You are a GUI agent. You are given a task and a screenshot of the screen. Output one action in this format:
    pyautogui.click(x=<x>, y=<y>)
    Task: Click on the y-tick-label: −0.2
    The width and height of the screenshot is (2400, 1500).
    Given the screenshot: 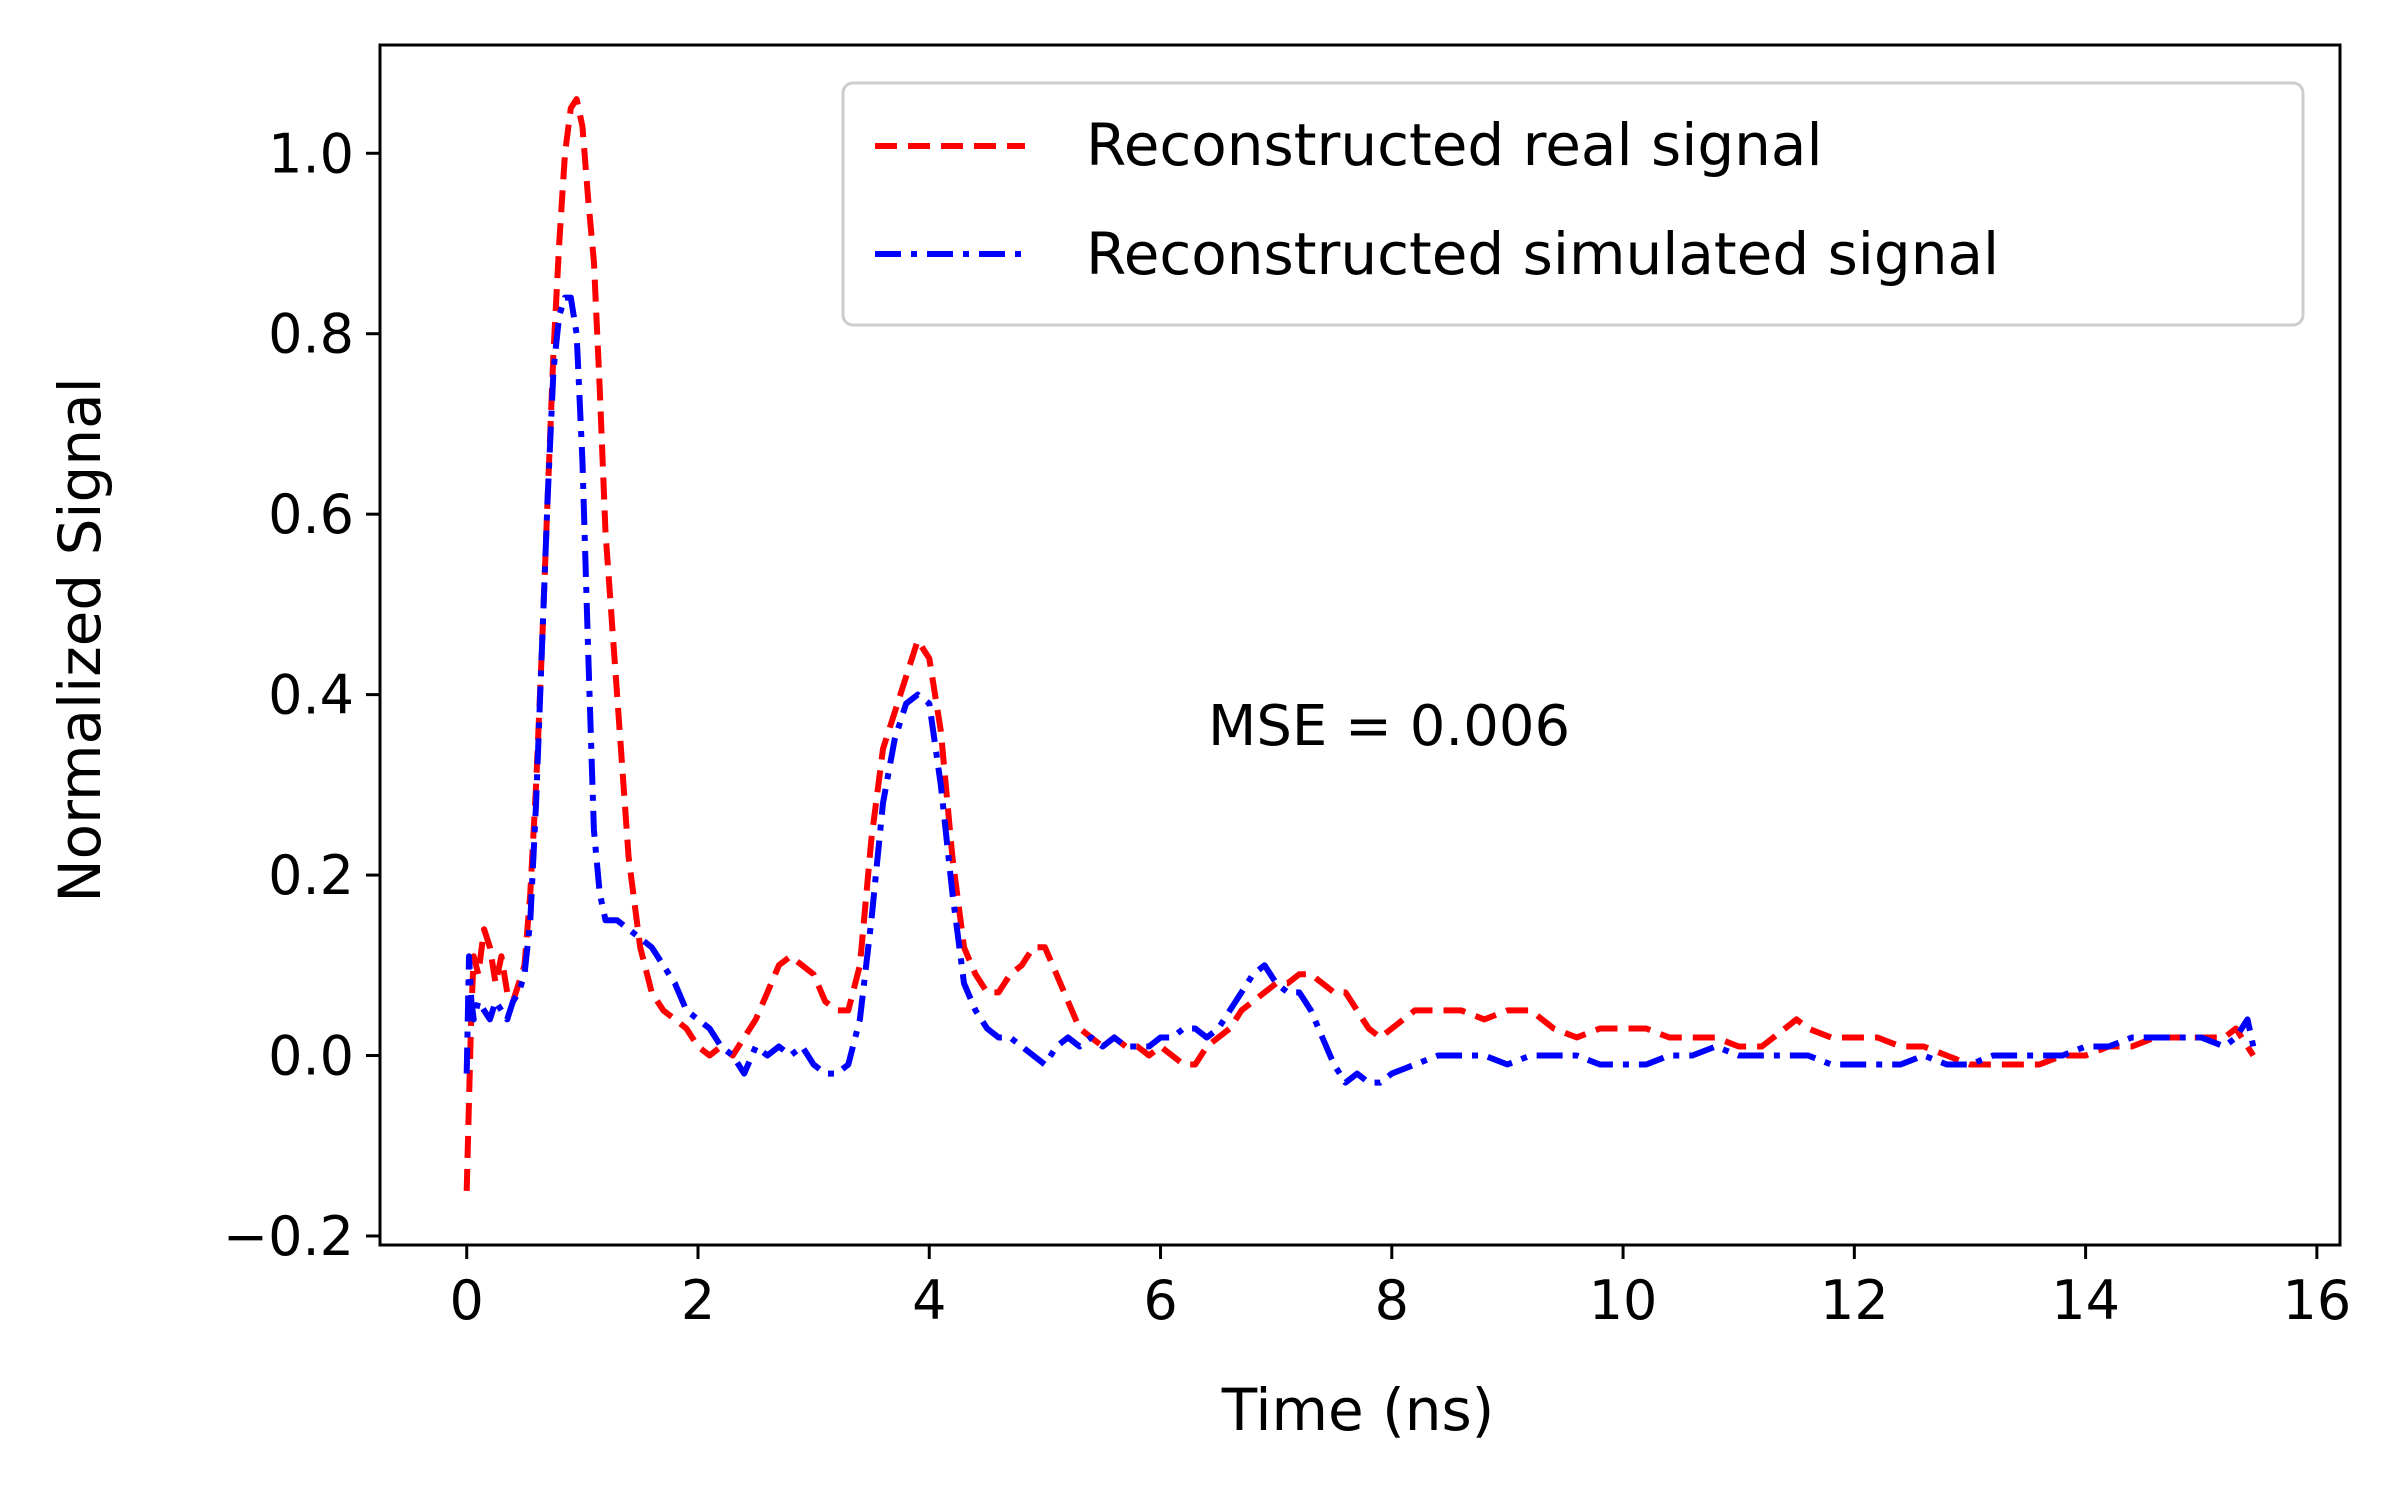 What is the action you would take?
    pyautogui.click(x=288, y=1236)
    